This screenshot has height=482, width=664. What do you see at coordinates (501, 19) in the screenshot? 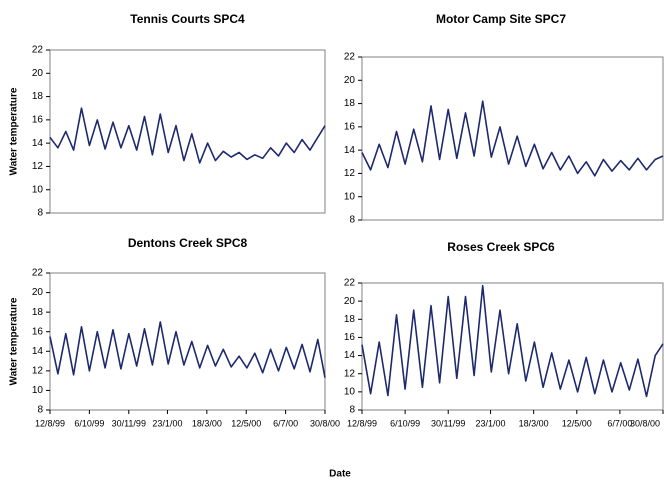
I see `chart-title: Motor Camp Site SPC7` at bounding box center [501, 19].